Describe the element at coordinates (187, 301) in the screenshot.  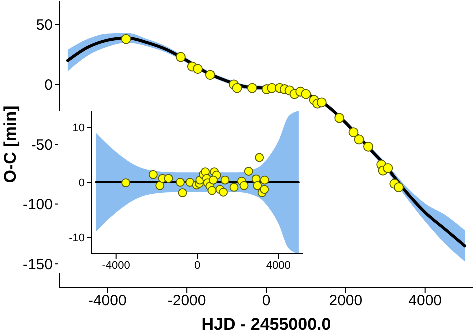
I see `x-tick-label: -2000` at that location.